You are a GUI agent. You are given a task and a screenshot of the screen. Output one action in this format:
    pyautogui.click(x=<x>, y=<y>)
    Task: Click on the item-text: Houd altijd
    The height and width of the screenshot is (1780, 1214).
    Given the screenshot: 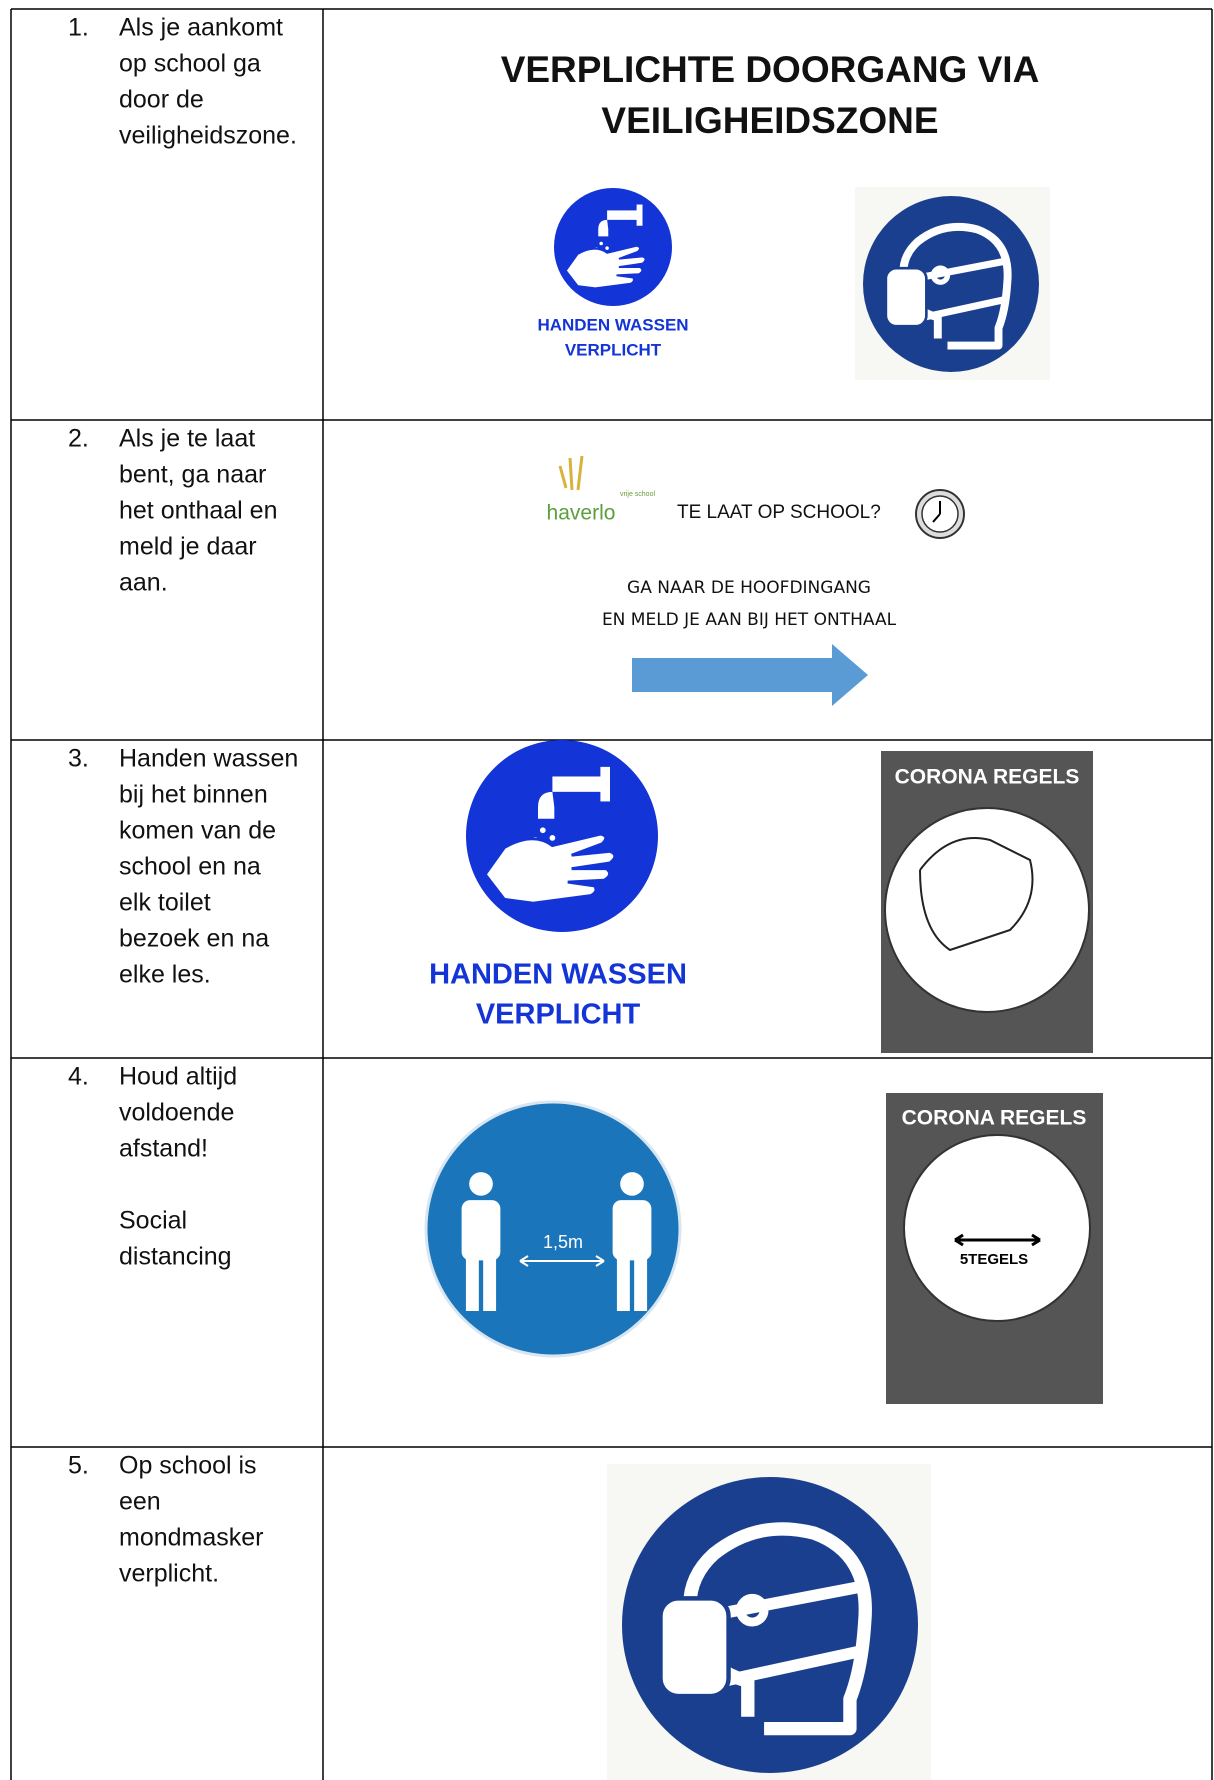 What is the action you would take?
    pyautogui.click(x=178, y=1077)
    